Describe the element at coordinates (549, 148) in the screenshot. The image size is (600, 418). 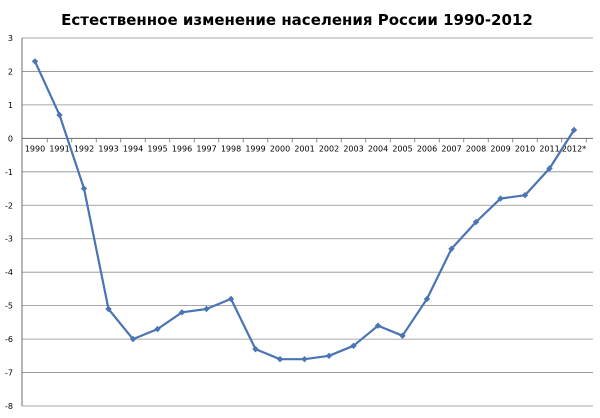
I see `x-tick-label: 2011` at that location.